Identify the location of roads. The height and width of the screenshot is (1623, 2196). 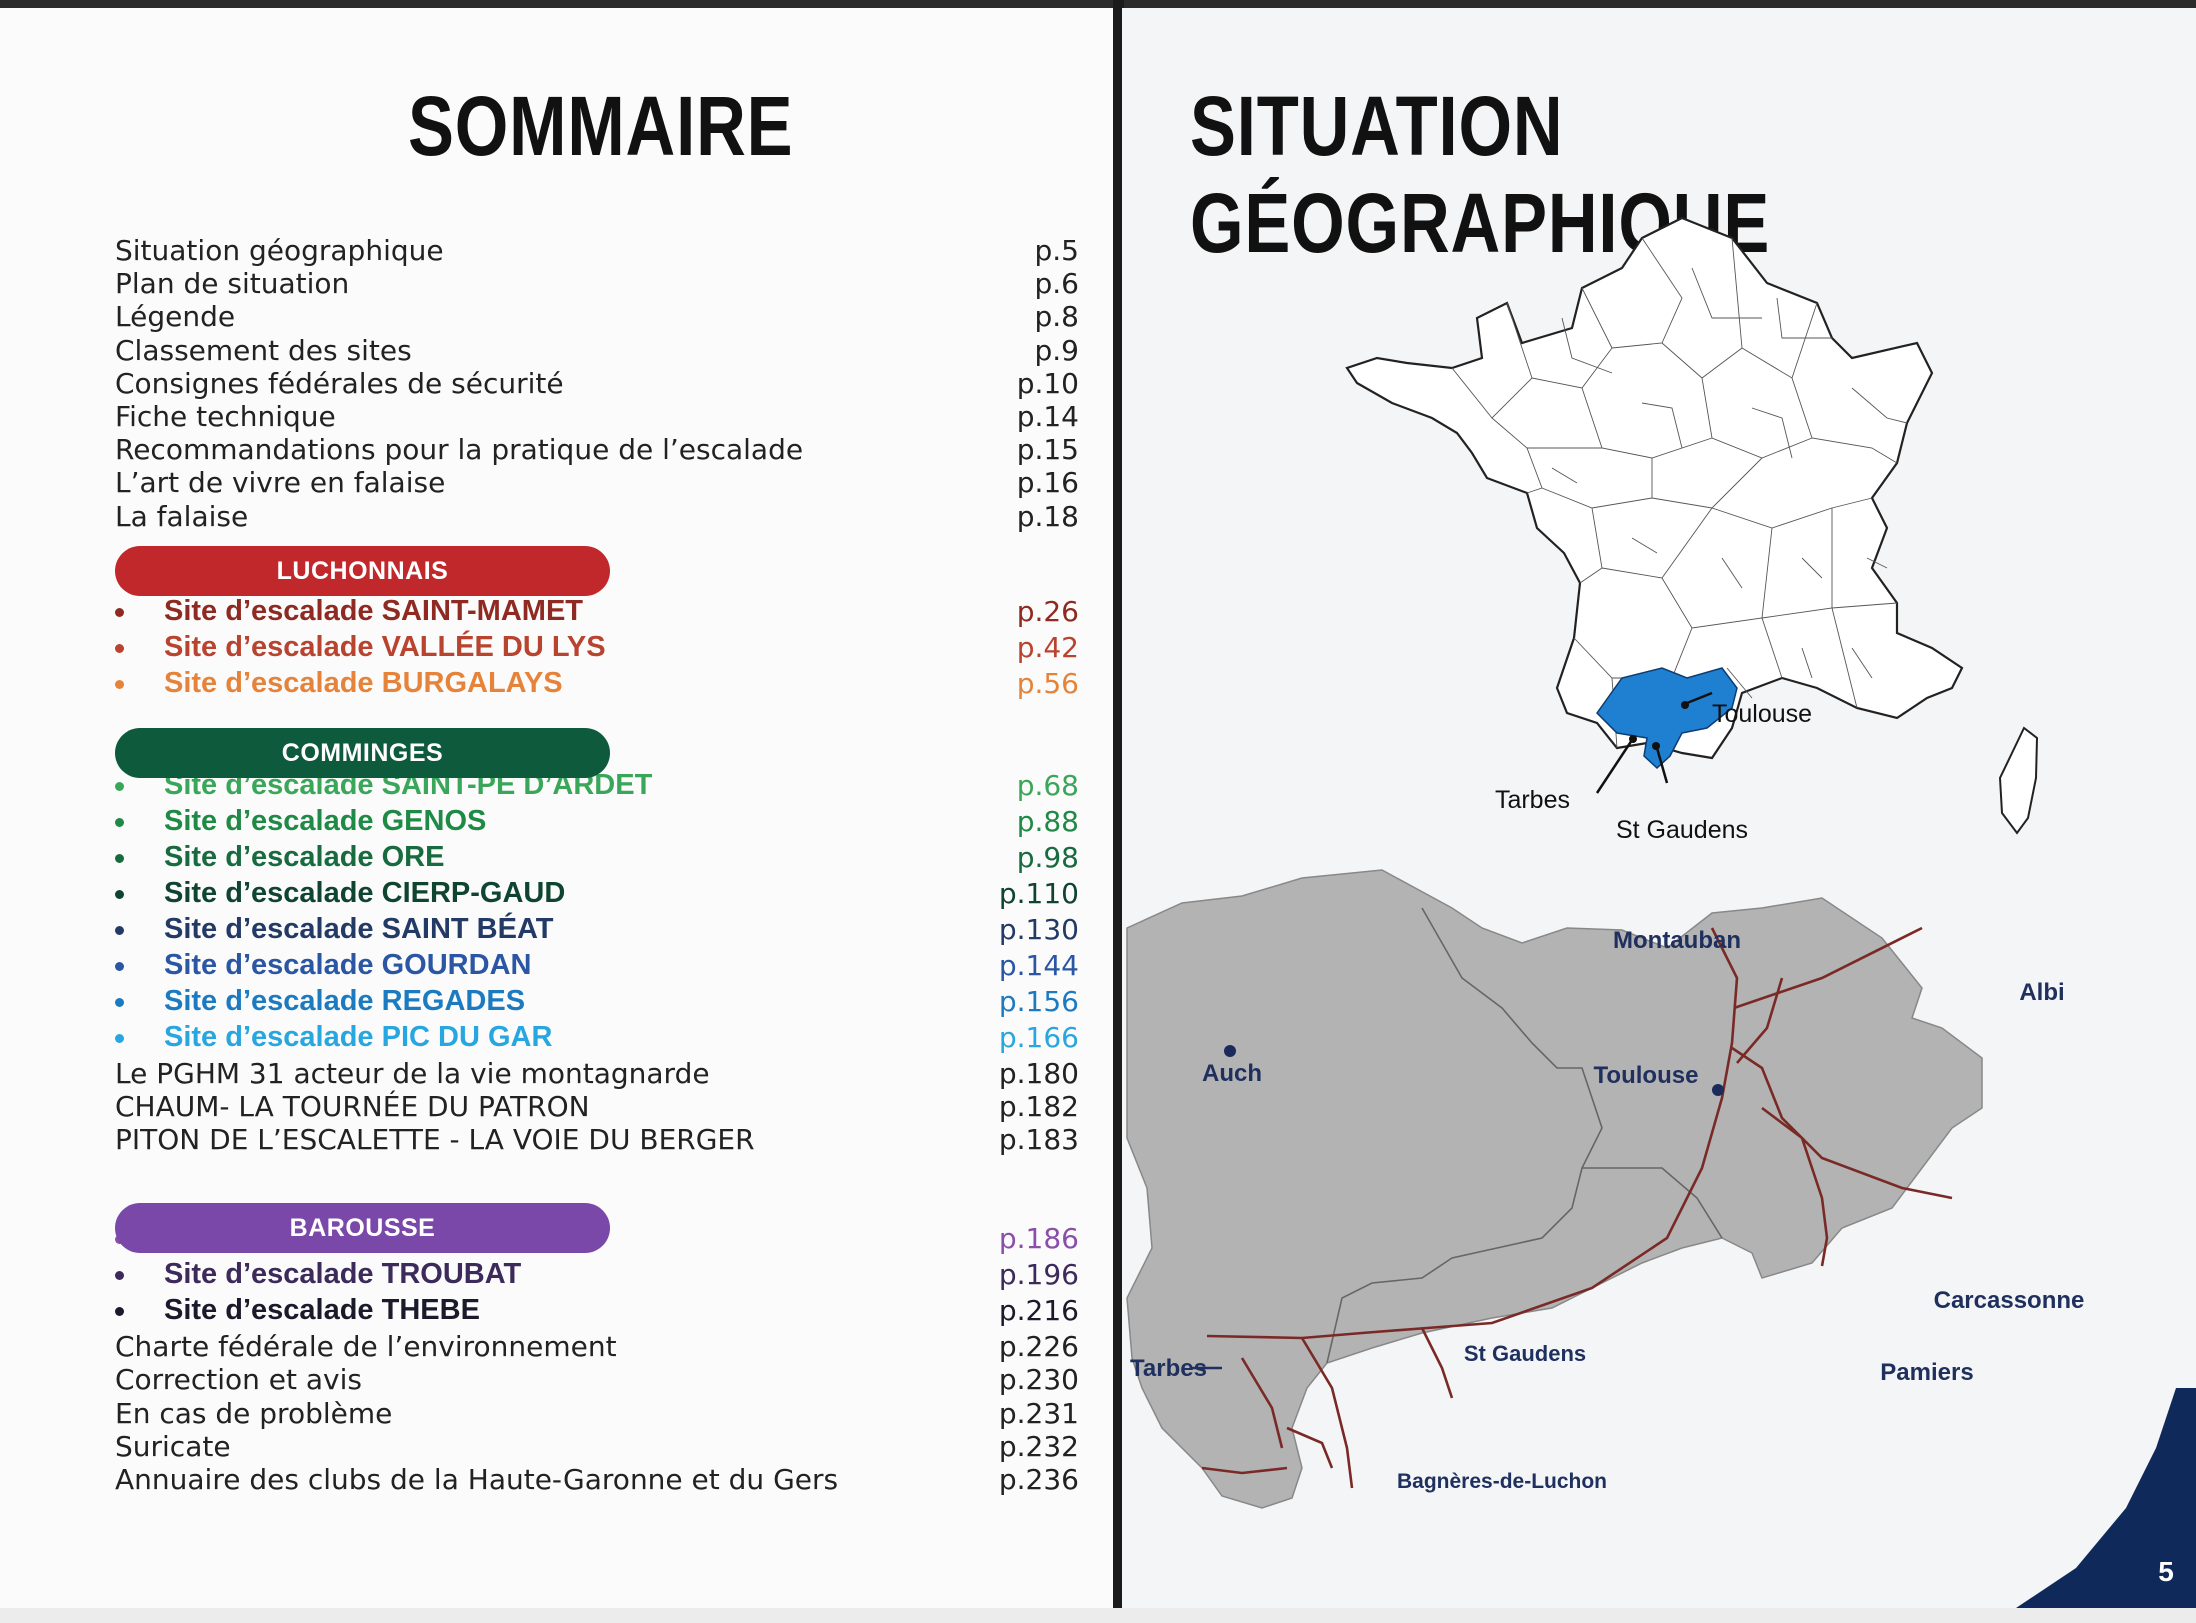
(1577, 1207).